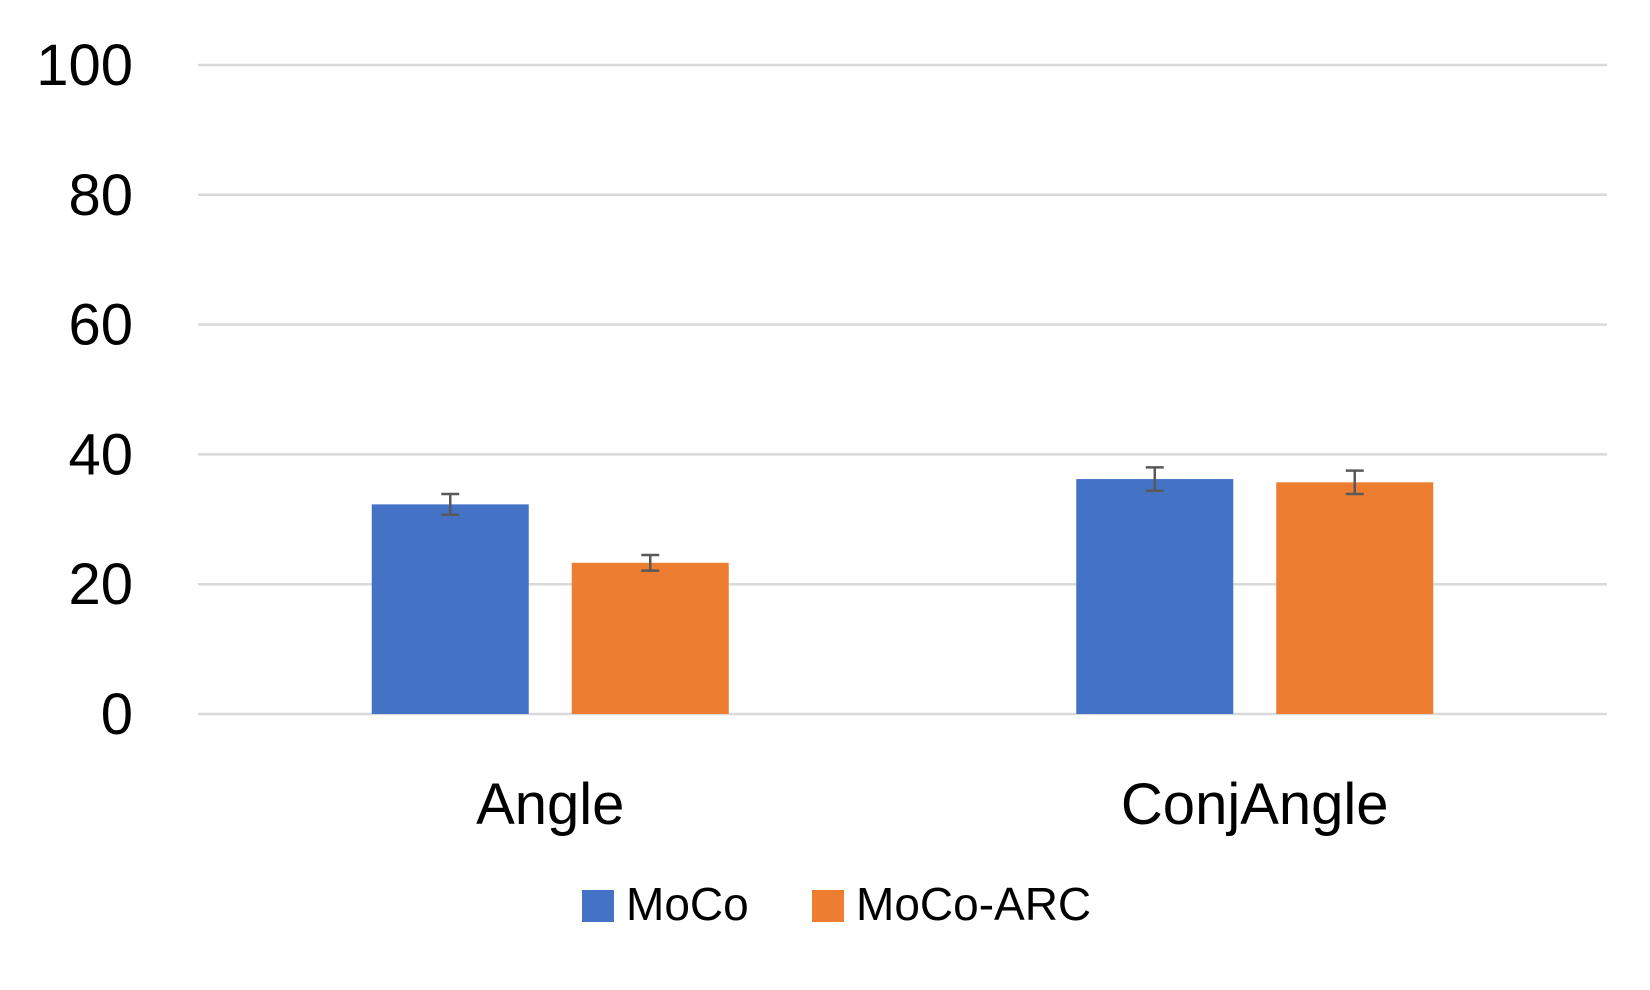 The width and height of the screenshot is (1650, 990). Describe the element at coordinates (550, 804) in the screenshot. I see `x-category-label-angle: Angle` at that location.